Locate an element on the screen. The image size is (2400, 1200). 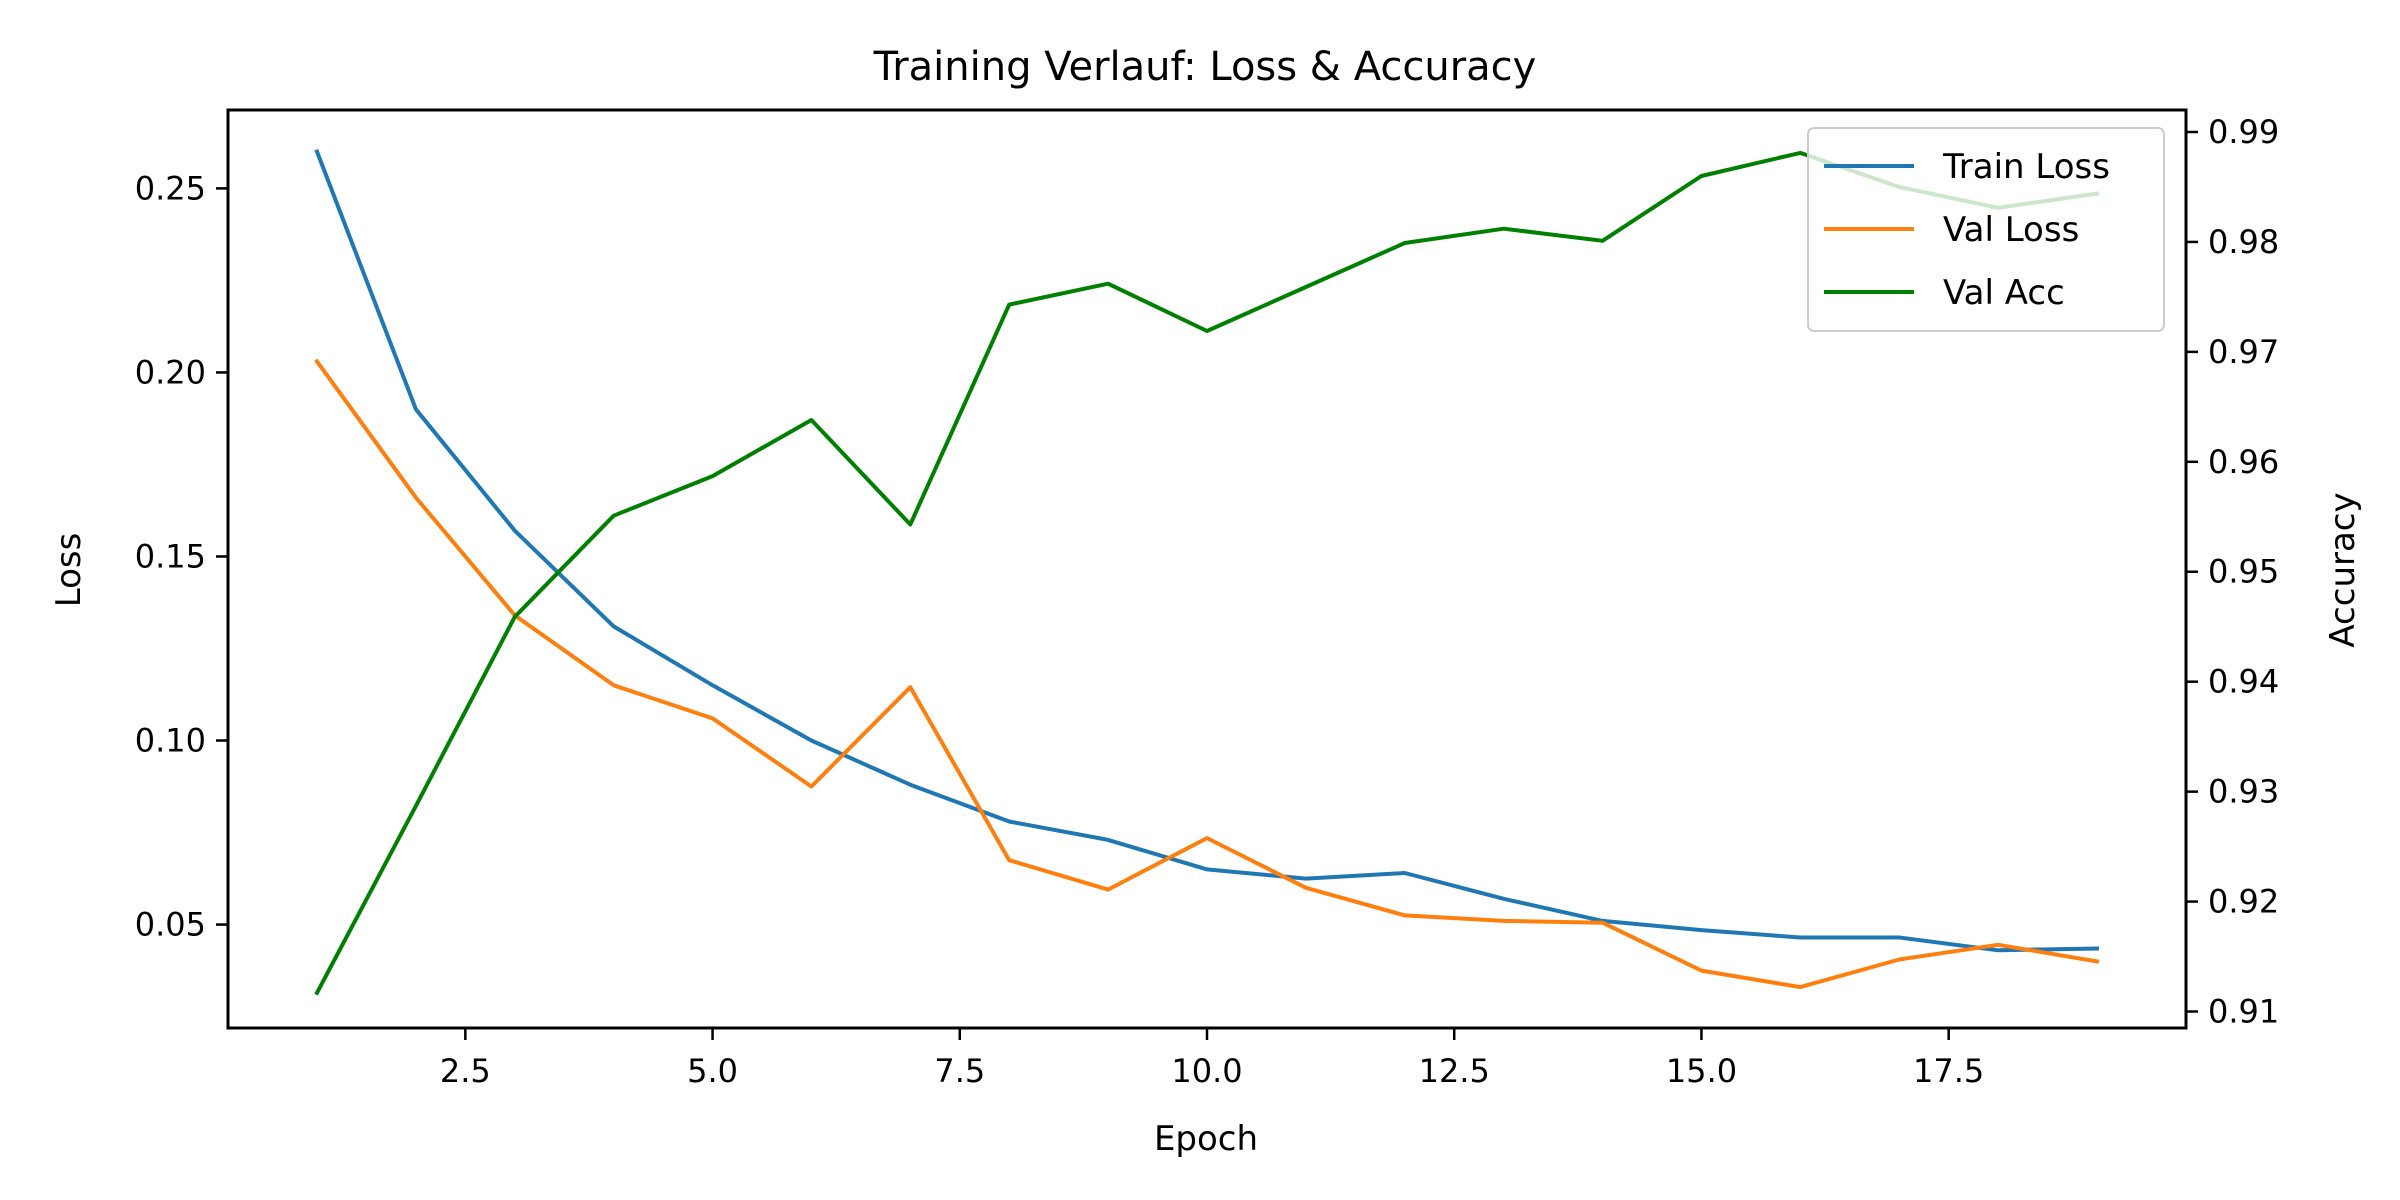
left-y-tick-label: 0.05 is located at coordinates (170, 925).